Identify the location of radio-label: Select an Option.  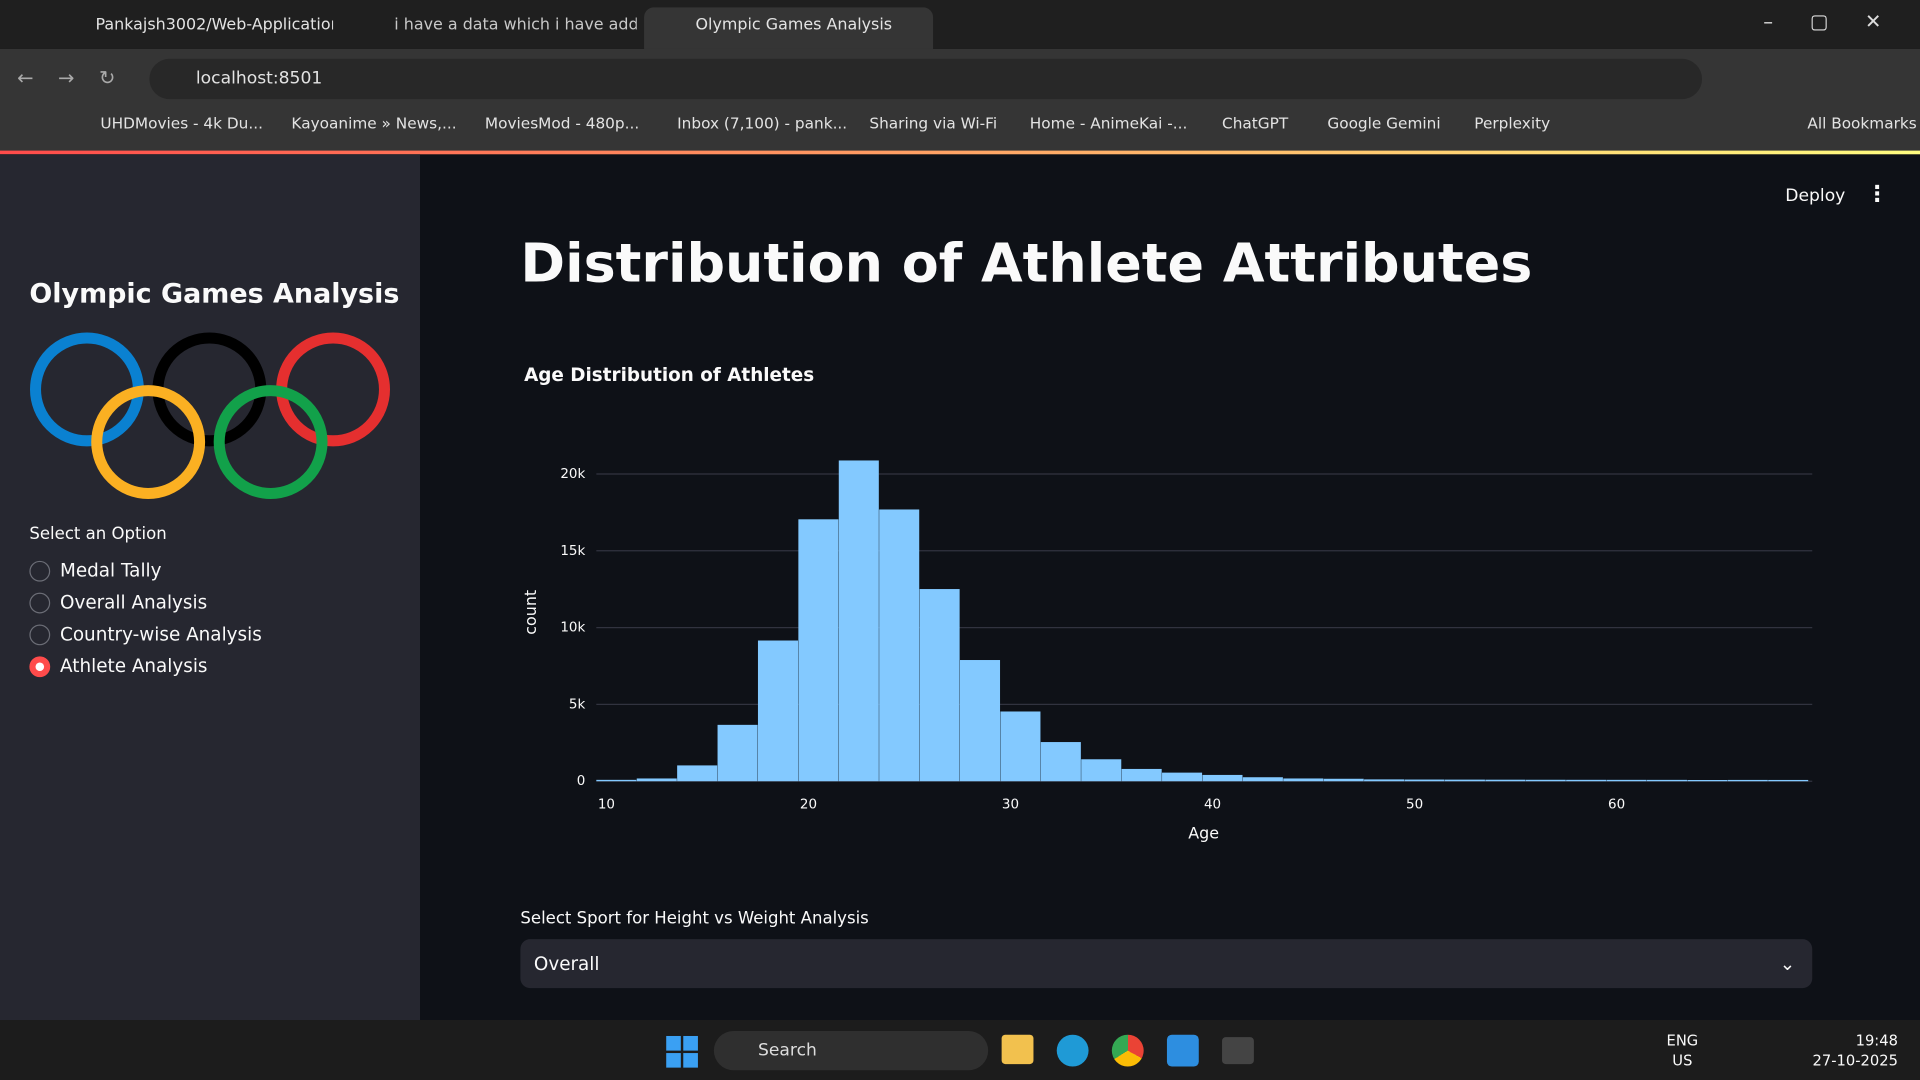
(98, 534).